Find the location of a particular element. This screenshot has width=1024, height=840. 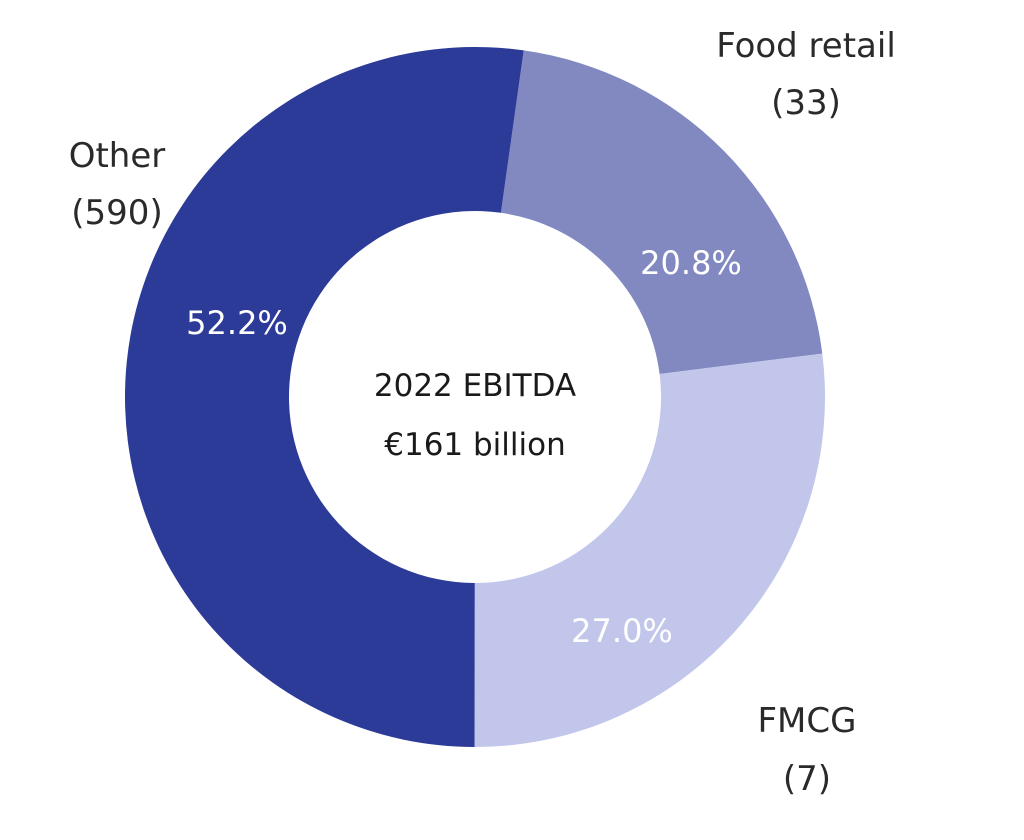

slice-pct-other: 52.2% is located at coordinates (237, 323).